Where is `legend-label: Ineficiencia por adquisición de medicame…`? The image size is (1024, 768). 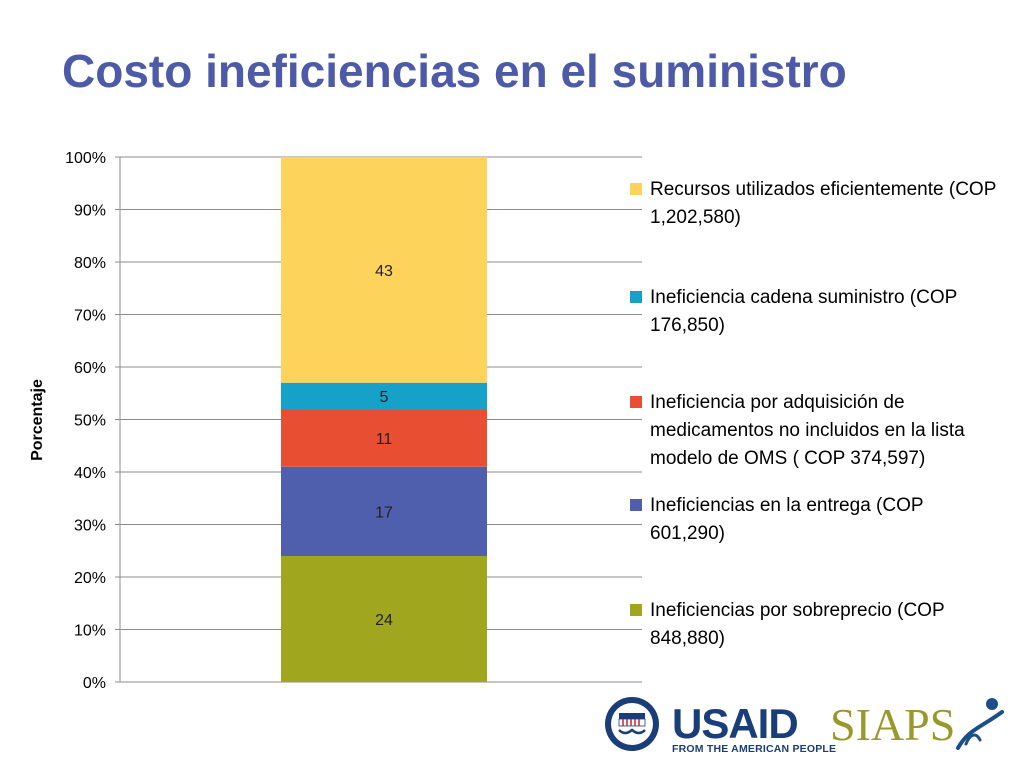
legend-label: Ineficiencia por adquisición de medicame… is located at coordinates (807, 430).